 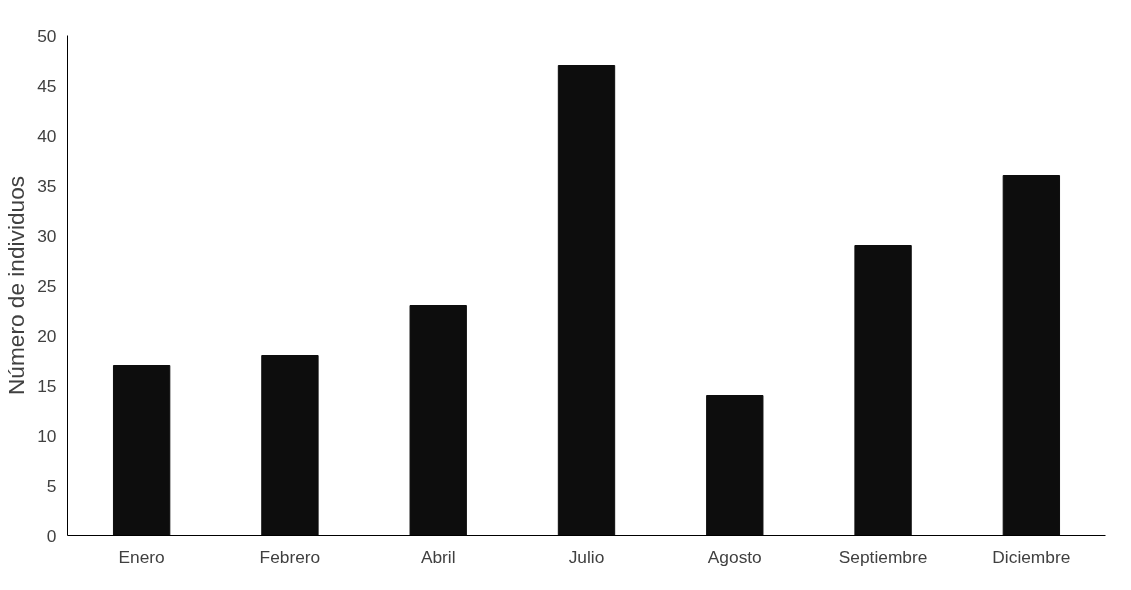 I want to click on x-tick-label: Abril, so click(x=438, y=556).